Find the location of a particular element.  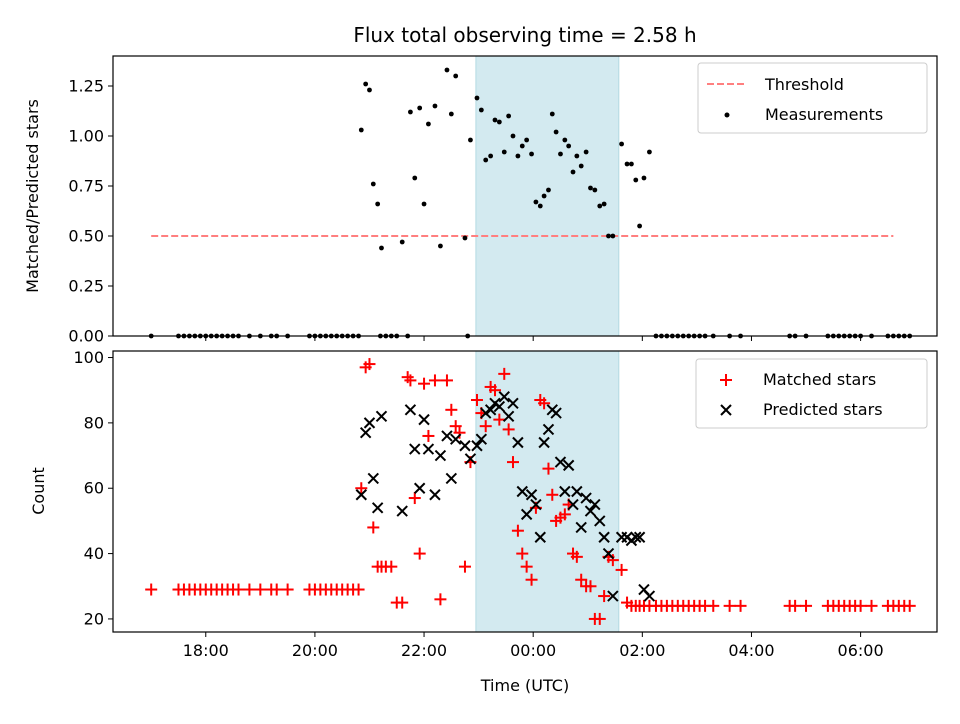

bottom-y-axis-label: Count is located at coordinates (38, 491).